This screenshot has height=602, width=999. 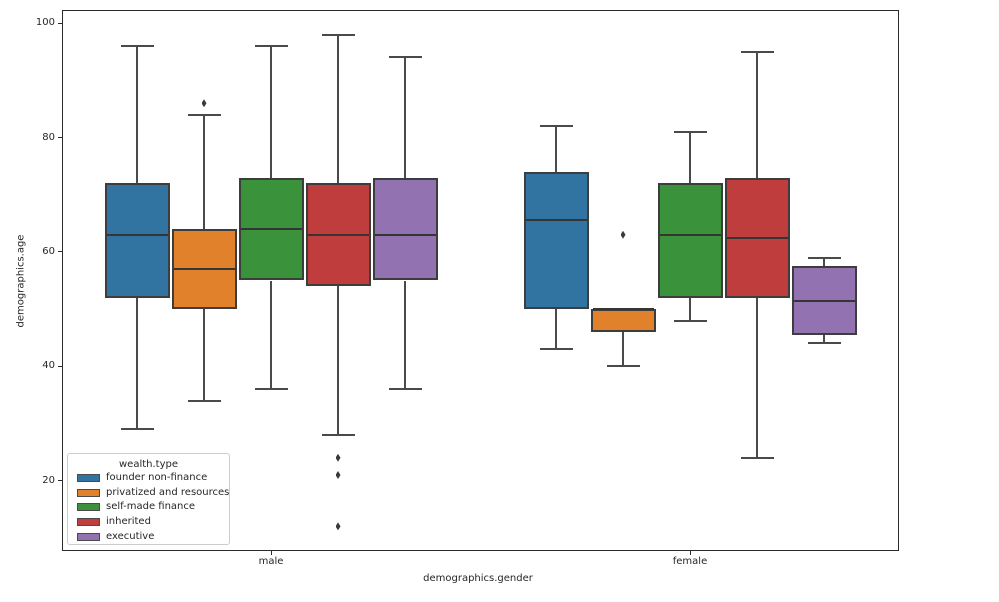 What do you see at coordinates (405, 234) in the screenshot?
I see `median-executive-male` at bounding box center [405, 234].